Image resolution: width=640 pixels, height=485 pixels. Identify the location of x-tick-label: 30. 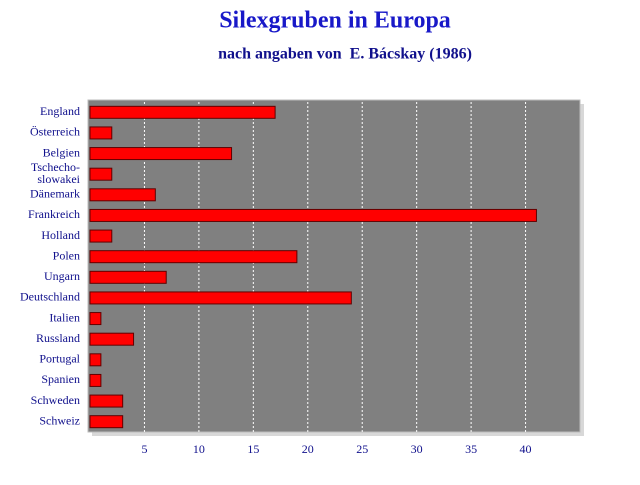
(417, 449).